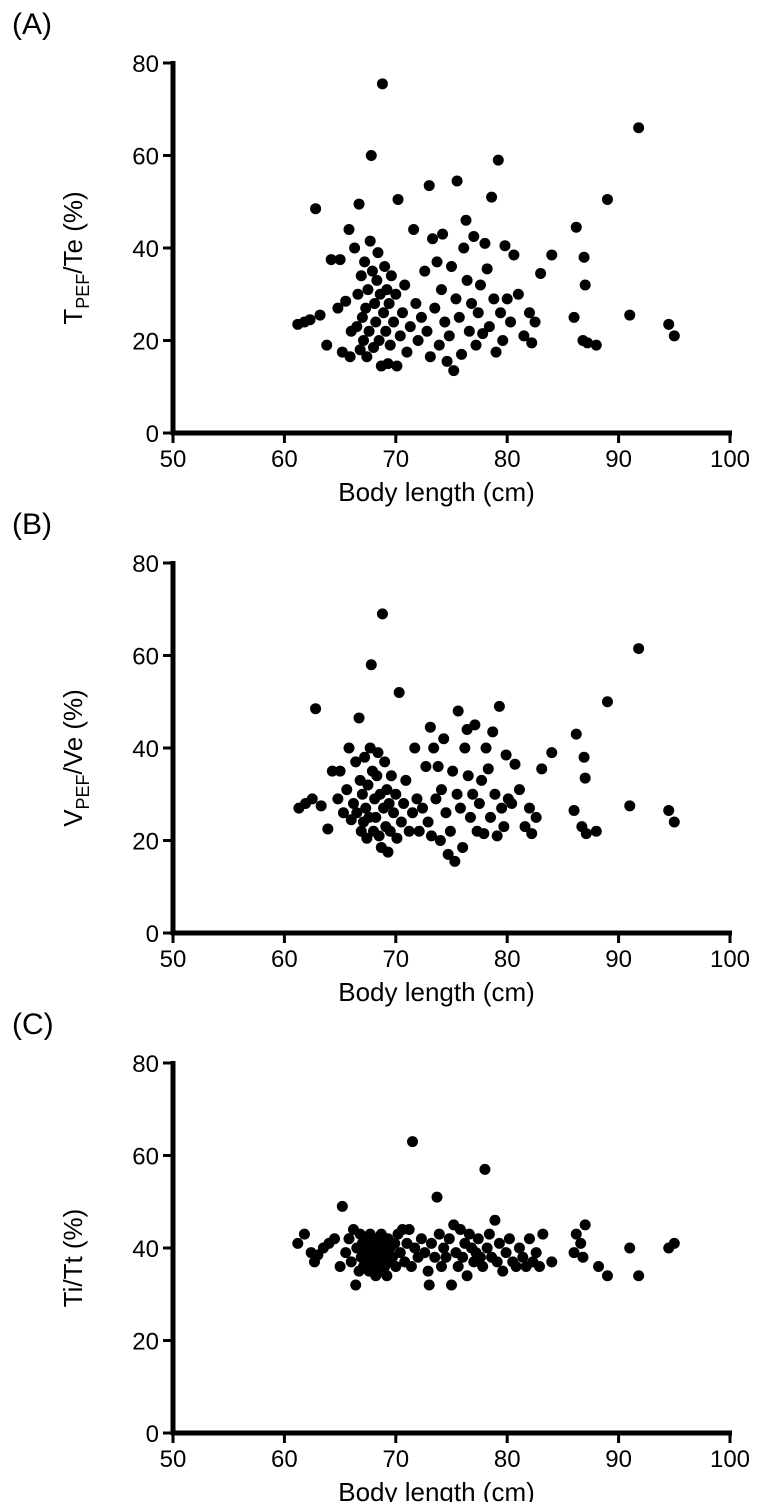 This screenshot has height=1502, width=758. What do you see at coordinates (152, 934) in the screenshot?
I see `y-tick-label: 0` at bounding box center [152, 934].